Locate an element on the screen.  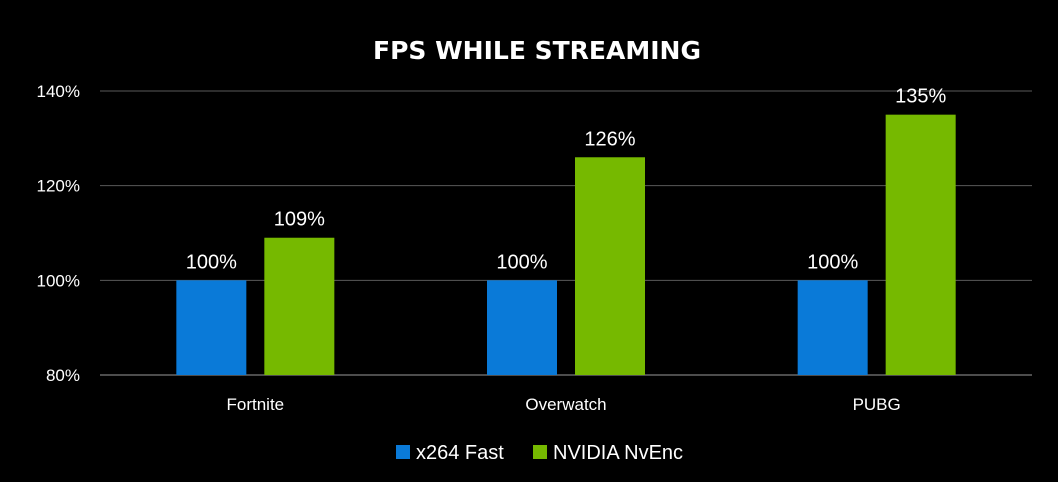
x-category-label: PUBG is located at coordinates (877, 404).